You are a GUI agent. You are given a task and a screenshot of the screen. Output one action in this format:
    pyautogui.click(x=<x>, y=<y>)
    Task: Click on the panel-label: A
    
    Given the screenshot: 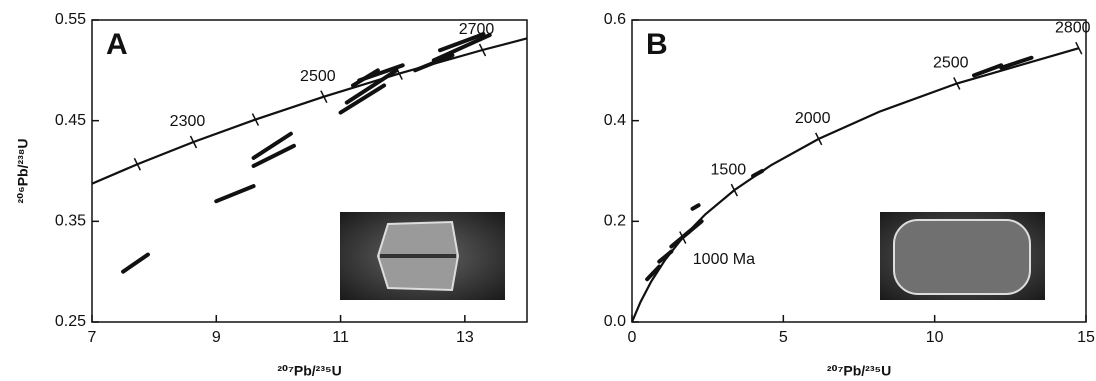 What is the action you would take?
    pyautogui.click(x=117, y=44)
    